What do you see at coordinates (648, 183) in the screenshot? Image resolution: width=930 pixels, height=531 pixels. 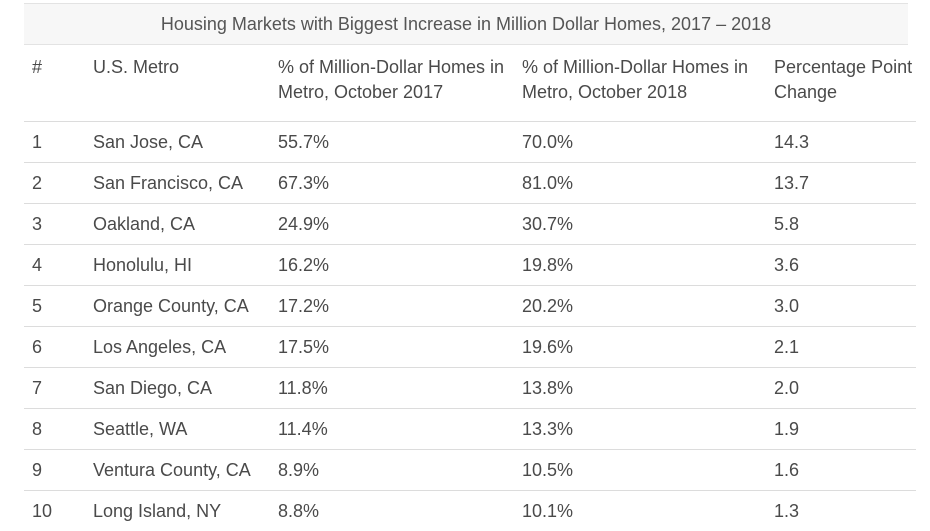 I see `cell-pct-2018: 81.0%` at bounding box center [648, 183].